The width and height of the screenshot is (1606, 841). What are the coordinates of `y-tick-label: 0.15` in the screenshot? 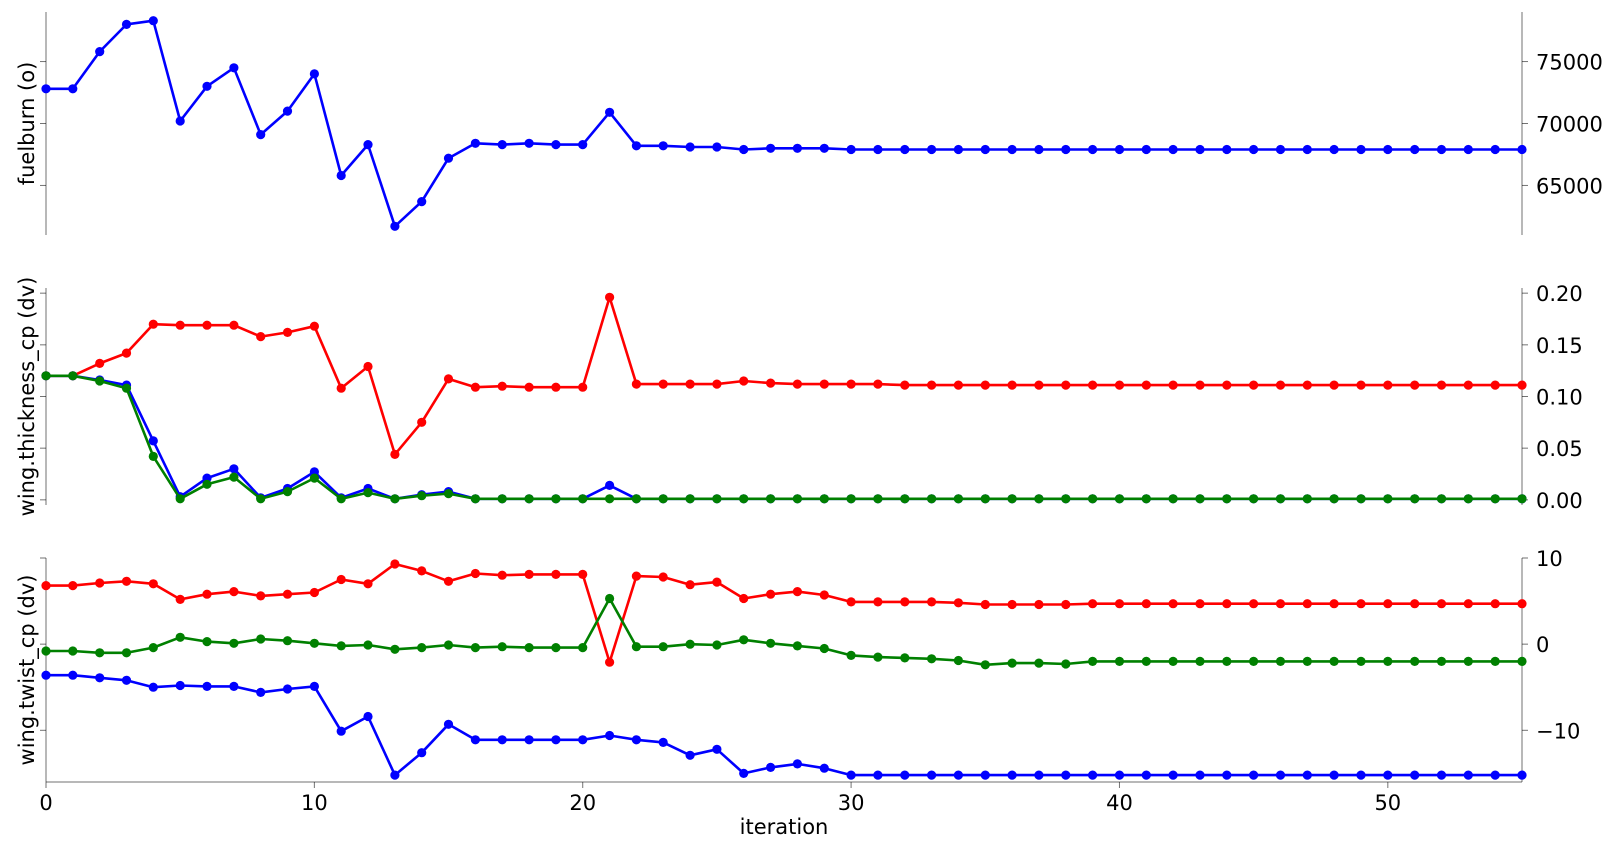 It's located at (1559, 346).